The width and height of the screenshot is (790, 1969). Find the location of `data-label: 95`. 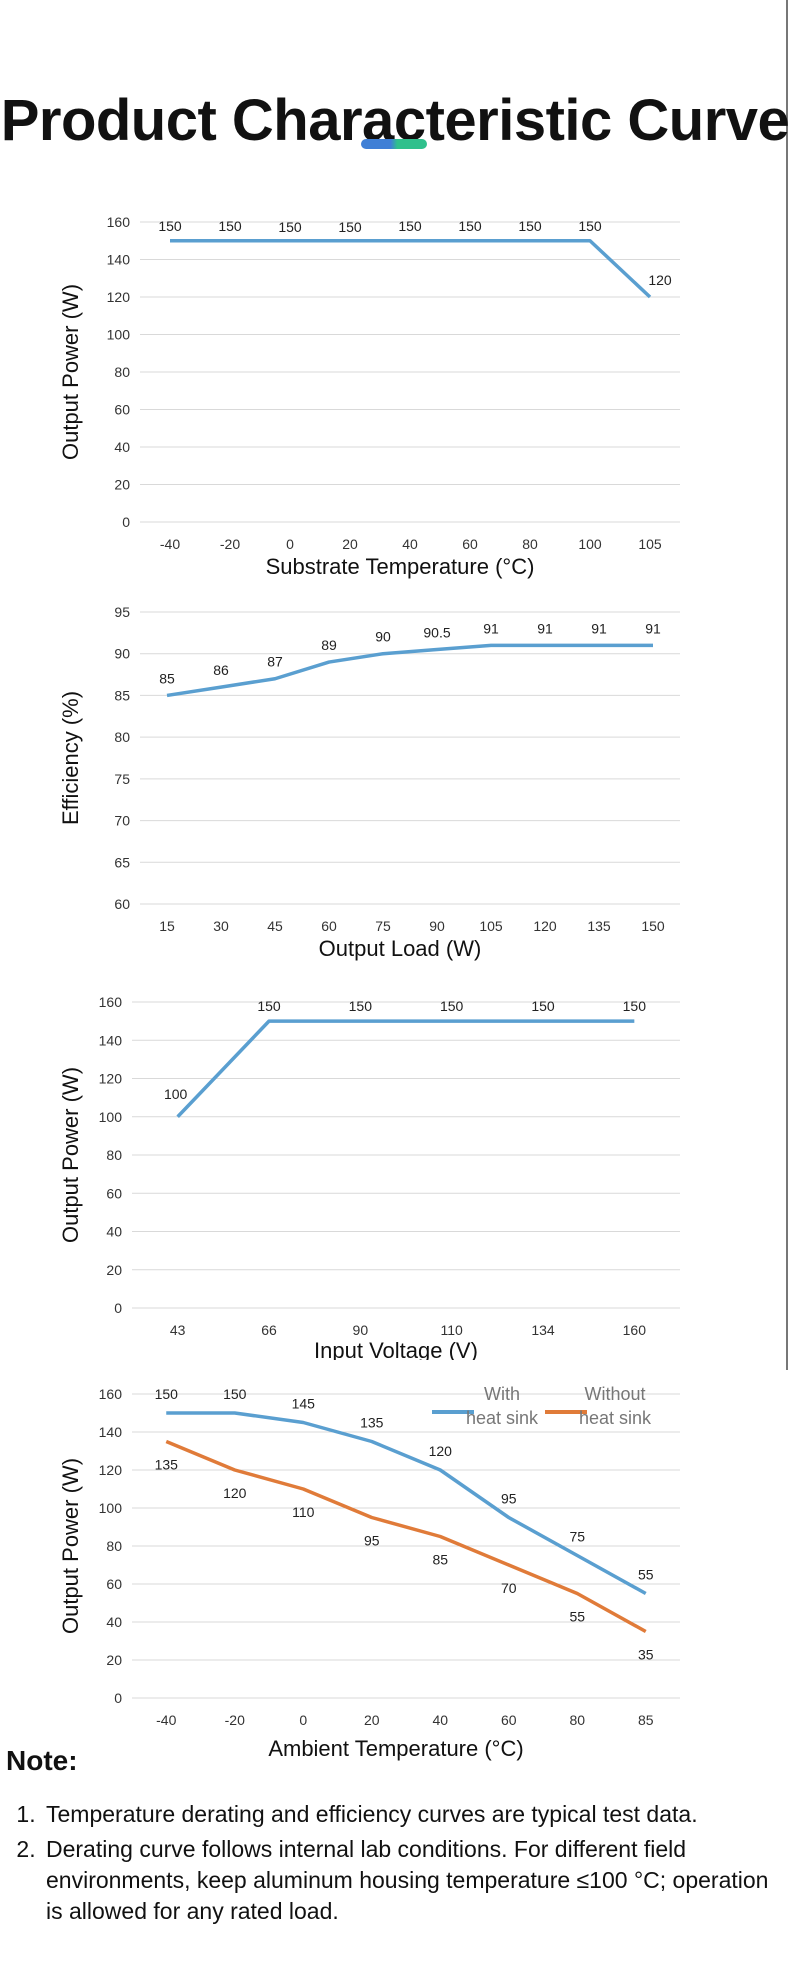

data-label: 95 is located at coordinates (372, 1541).